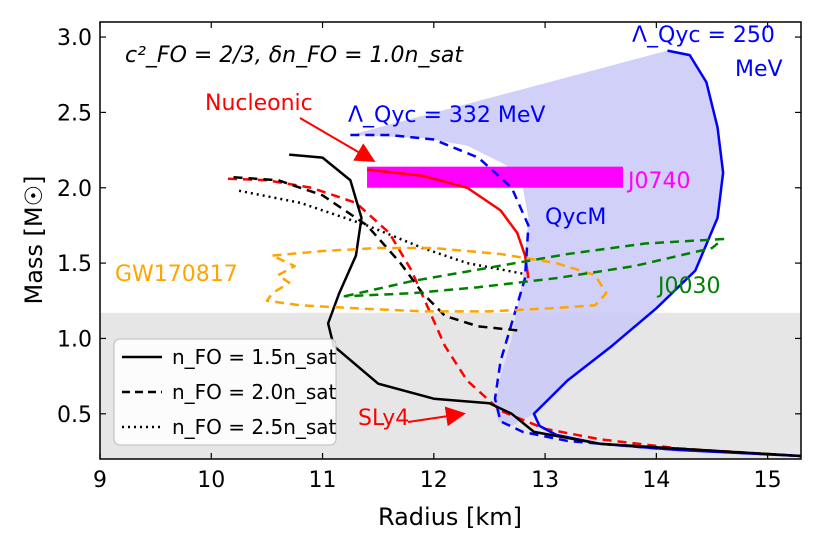 This screenshot has width=822, height=548. What do you see at coordinates (575, 217) in the screenshot?
I see `annotation-qycm: QycM` at bounding box center [575, 217].